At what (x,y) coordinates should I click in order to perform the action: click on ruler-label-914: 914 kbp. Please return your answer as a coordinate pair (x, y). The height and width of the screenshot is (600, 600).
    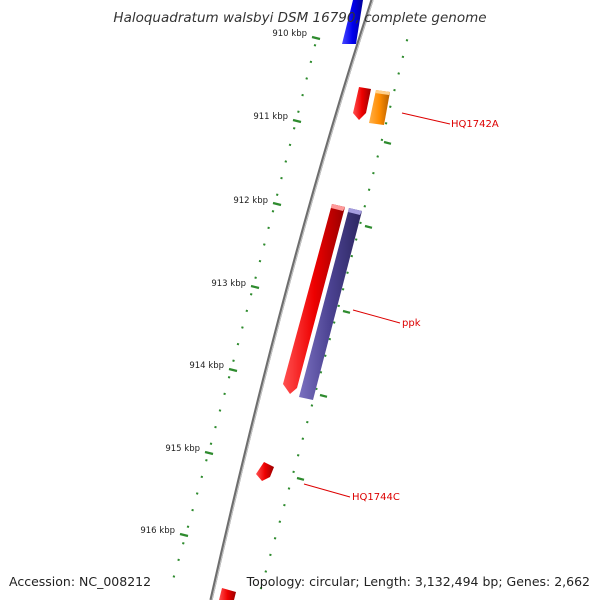
    Looking at the image, I should click on (206, 366).